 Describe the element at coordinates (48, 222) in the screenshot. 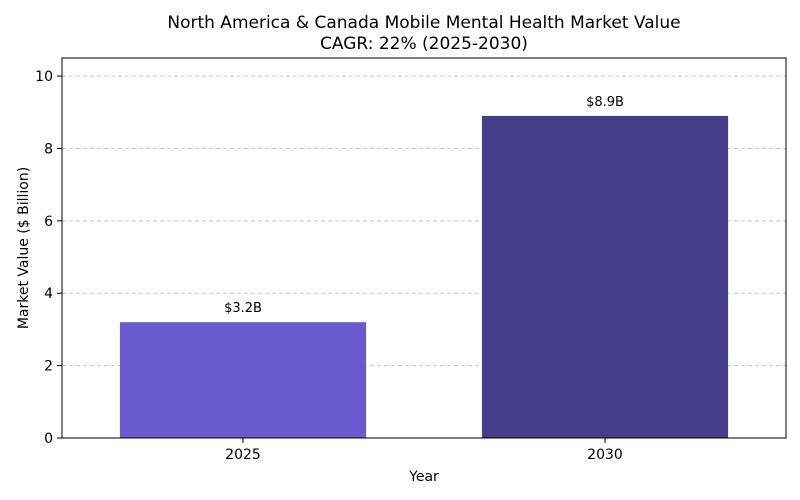

I see `y-tick-label-3: 6` at that location.